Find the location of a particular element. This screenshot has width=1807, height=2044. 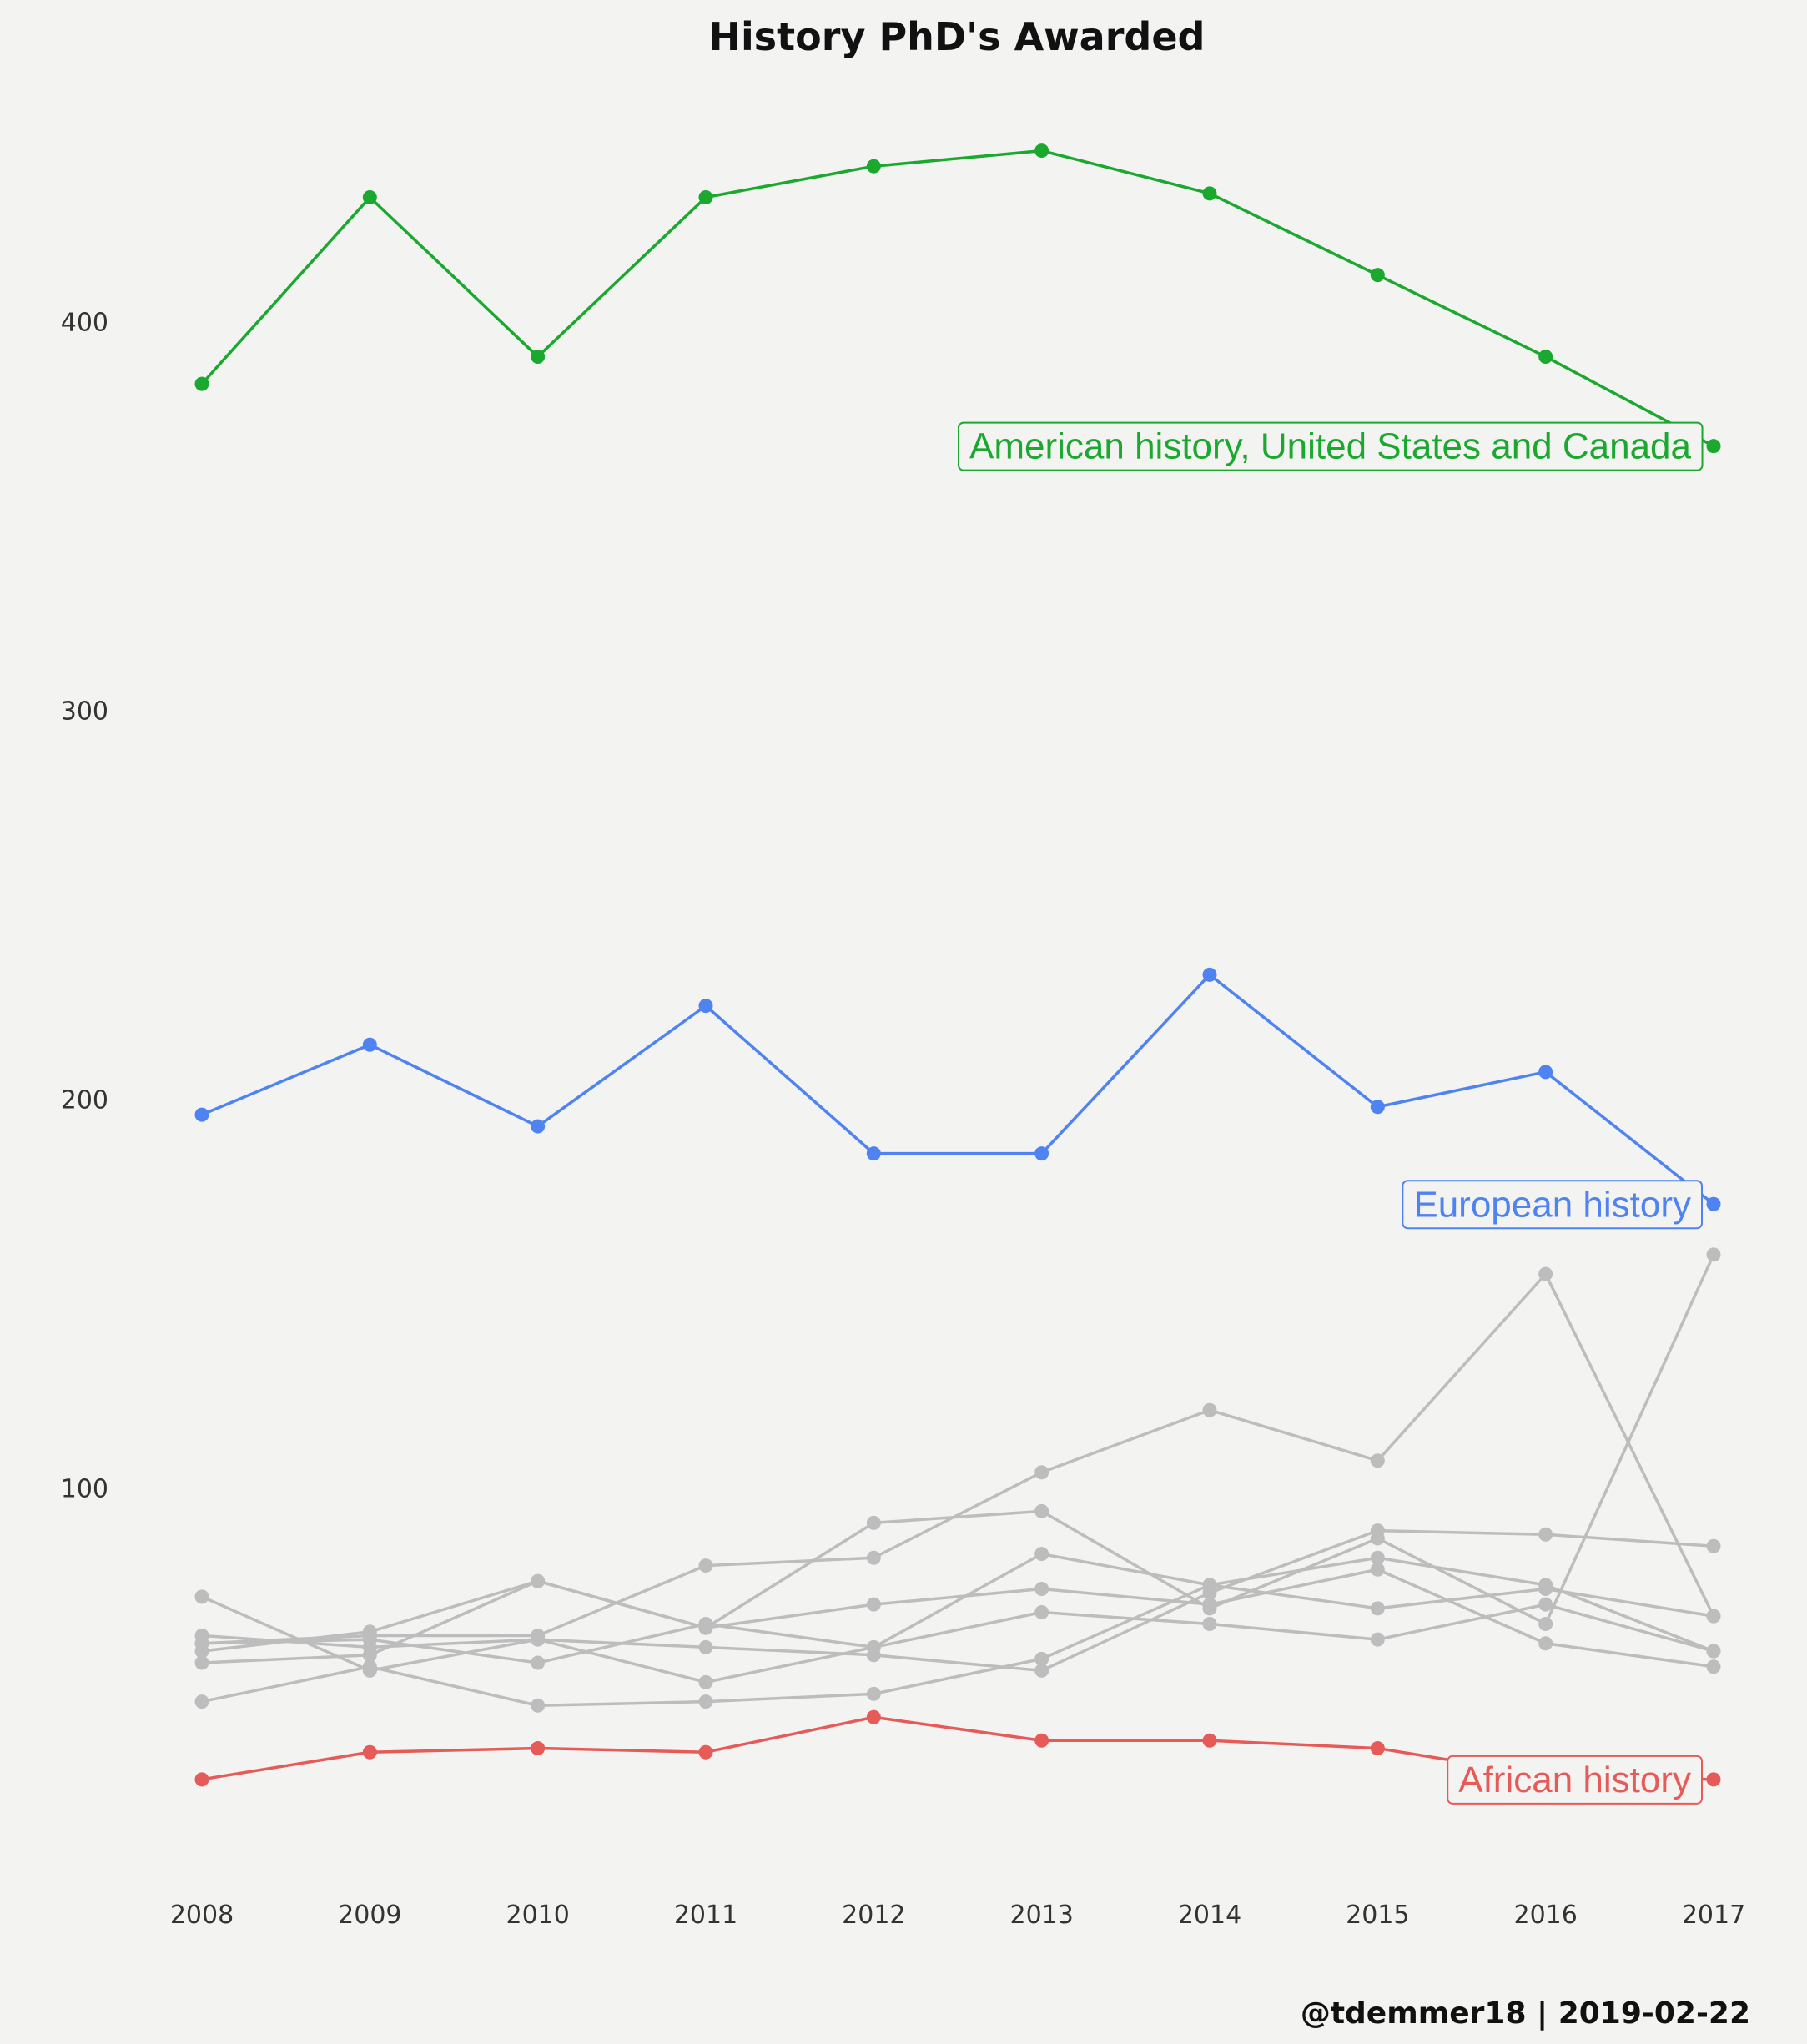

y-tick-label: 200 is located at coordinates (84, 1100).